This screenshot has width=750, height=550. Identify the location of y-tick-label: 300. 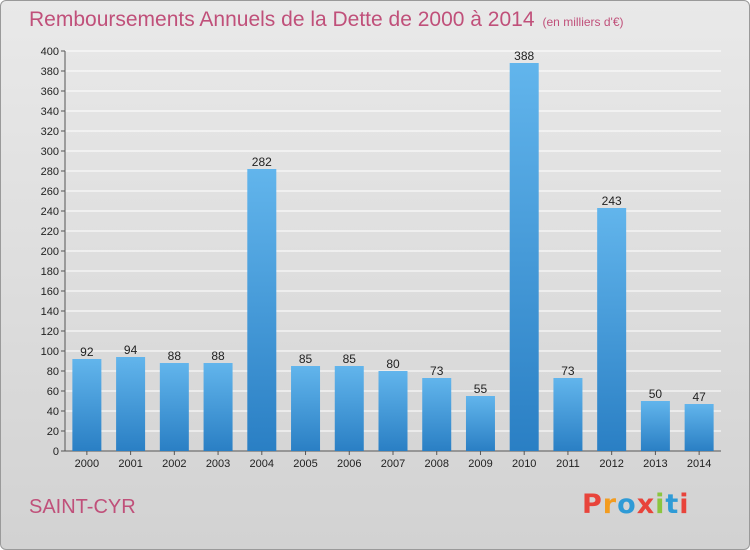
(50, 152).